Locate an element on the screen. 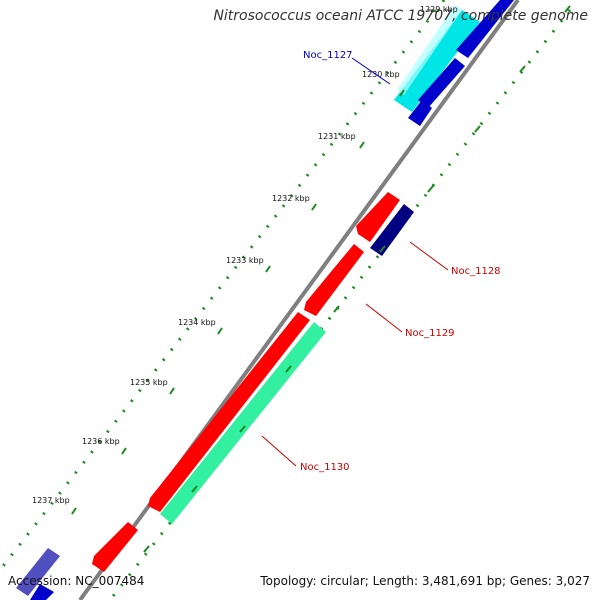 The height and width of the screenshot is (600, 600). gene-red-bottom is located at coordinates (115, 547).